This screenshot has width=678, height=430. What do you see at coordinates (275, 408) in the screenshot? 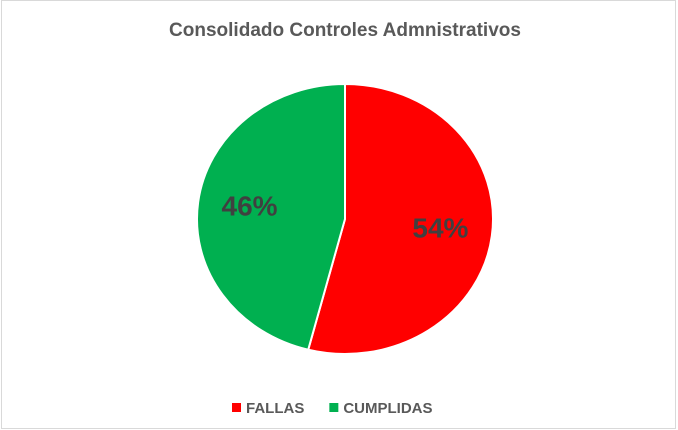
I see `legend-label: FALLAS` at bounding box center [275, 408].